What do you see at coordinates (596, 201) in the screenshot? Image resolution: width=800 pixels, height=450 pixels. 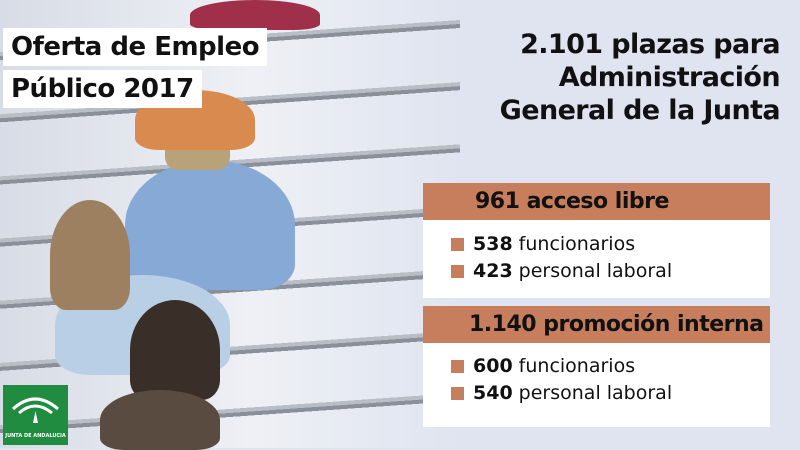 I see `section-header-acceso-libre: 961 acceso libre` at bounding box center [596, 201].